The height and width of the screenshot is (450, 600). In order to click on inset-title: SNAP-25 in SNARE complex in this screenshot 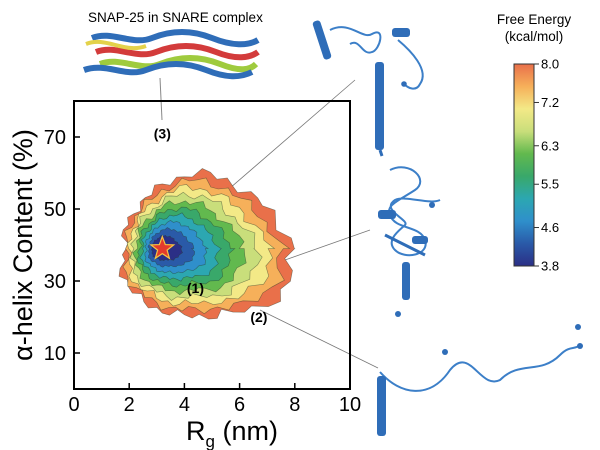, I will do `click(175, 17)`.